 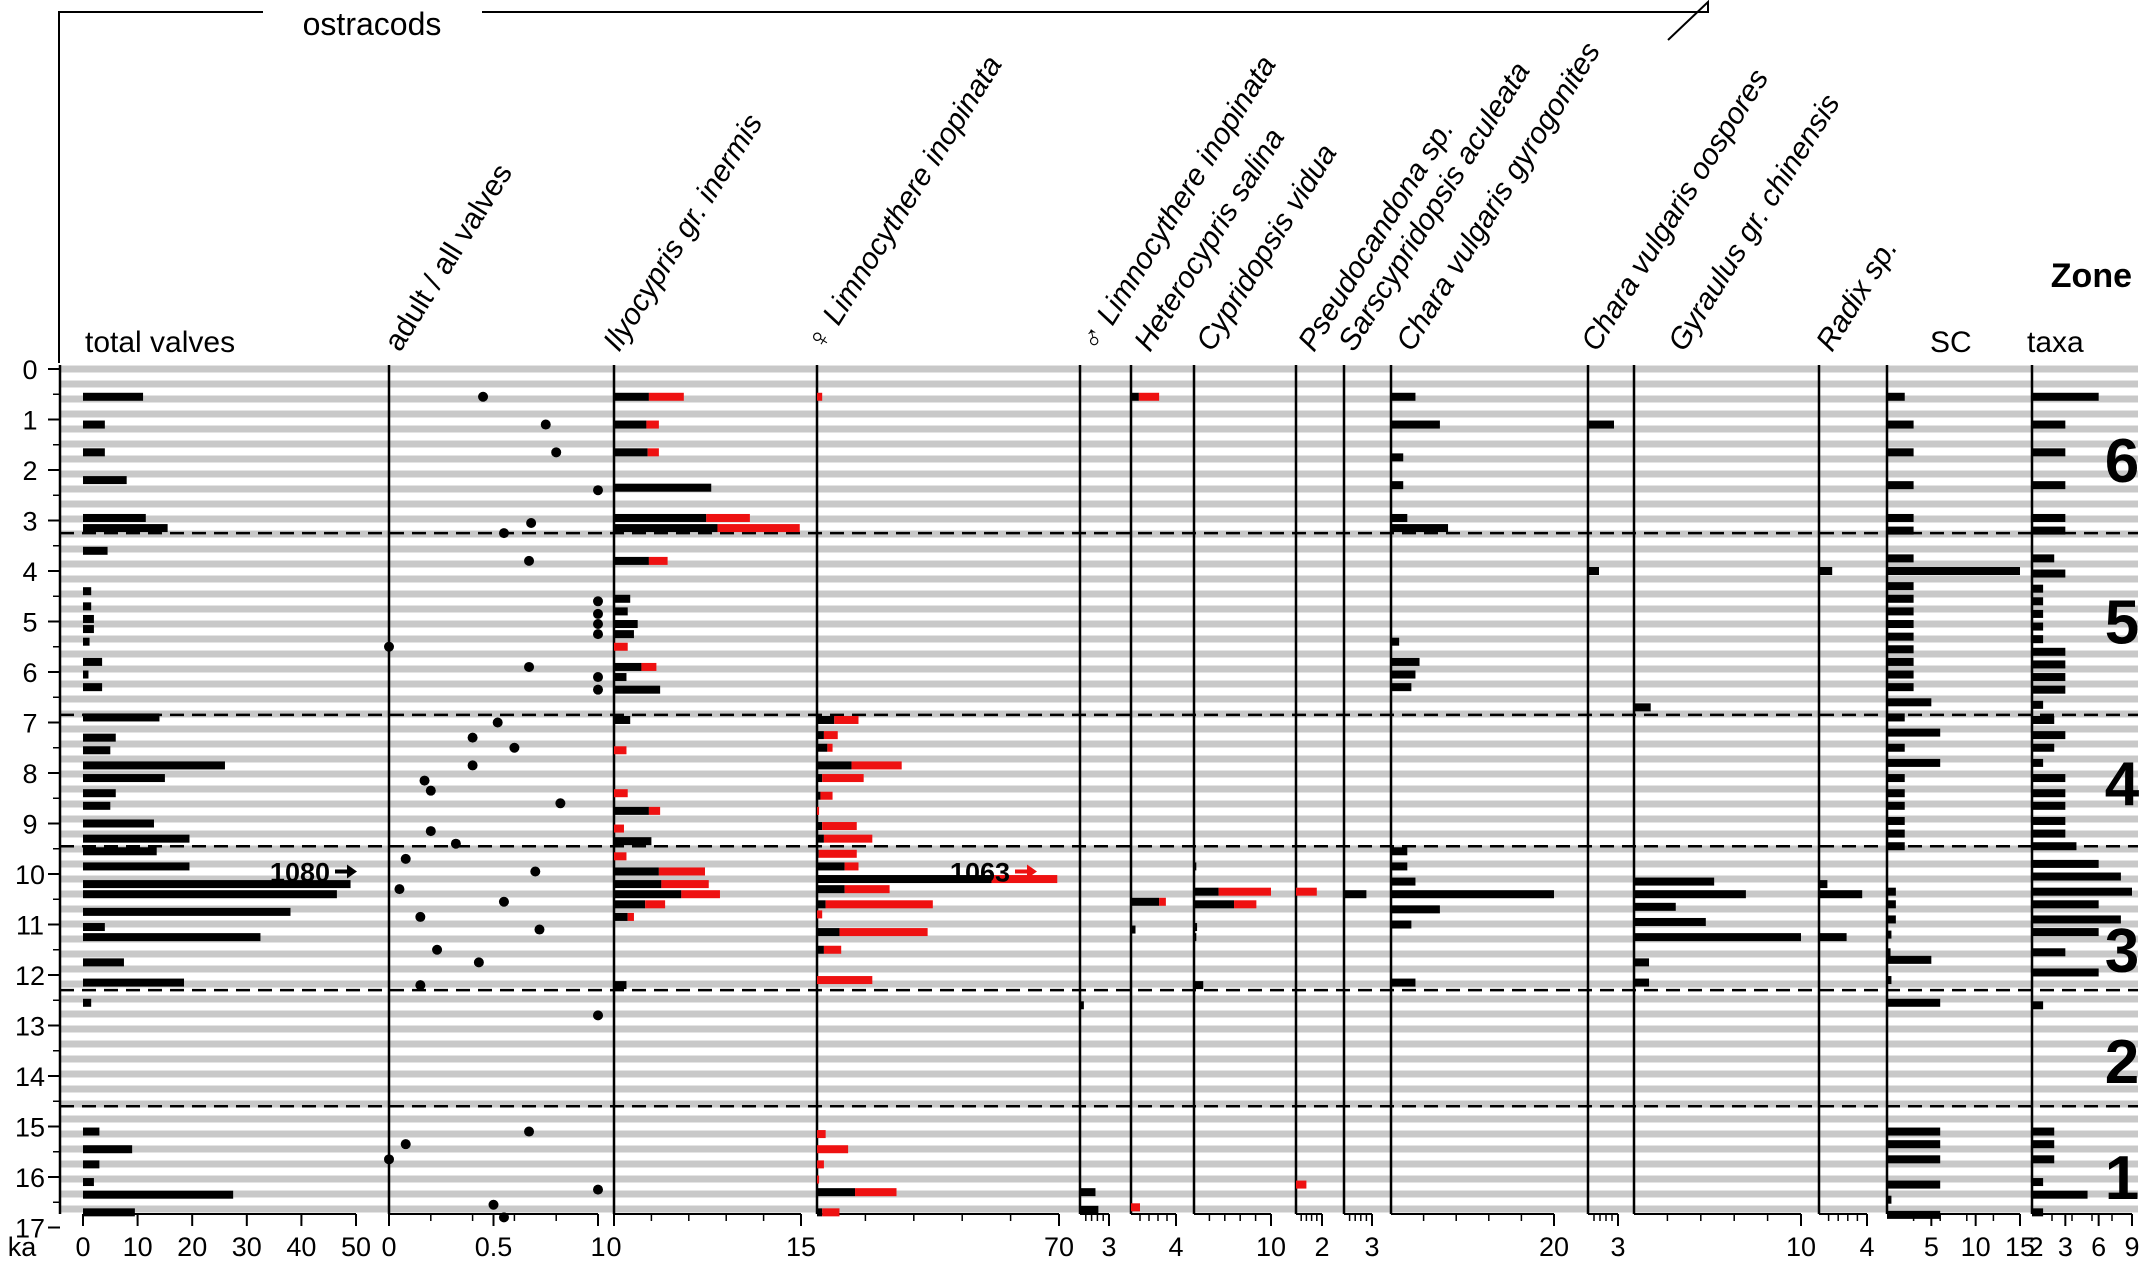 I want to click on charao-tick-label: 3, so click(x=1617, y=1247).